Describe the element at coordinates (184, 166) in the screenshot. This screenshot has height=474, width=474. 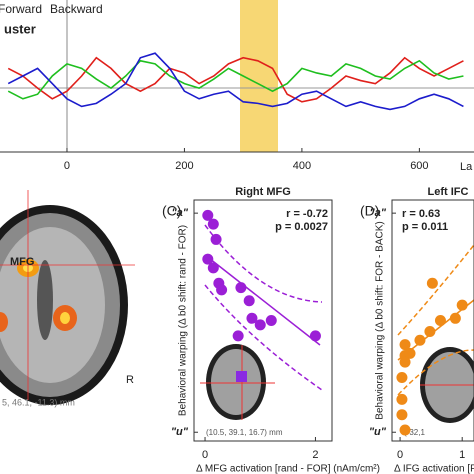
I see `x-tick-label: 200` at that location.